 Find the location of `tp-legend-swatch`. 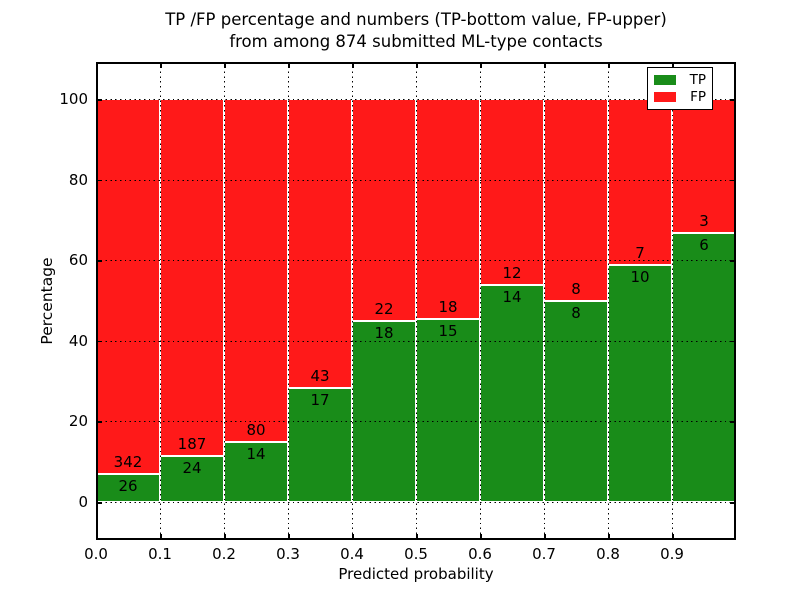

tp-legend-swatch is located at coordinates (665, 79).